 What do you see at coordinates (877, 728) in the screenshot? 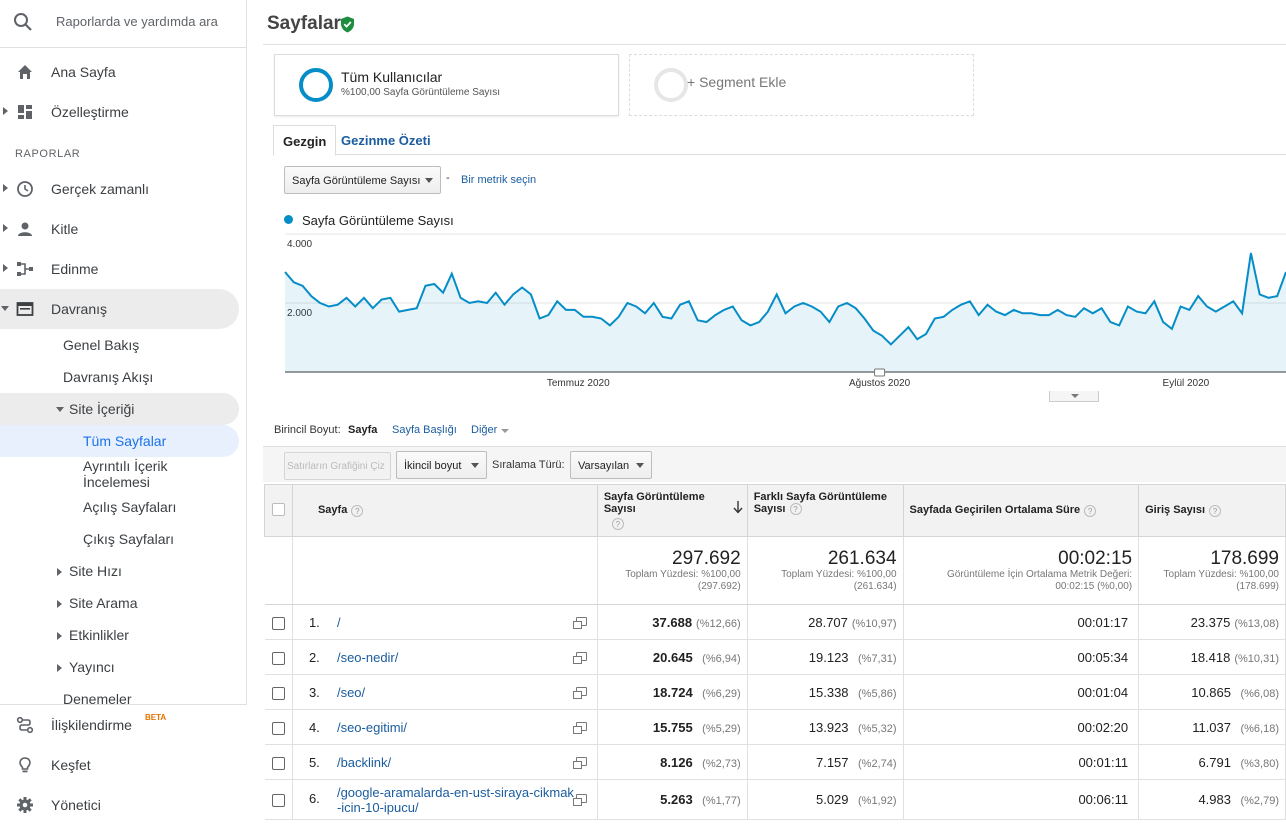
I see `cell-unique-pct: (%5,32)` at bounding box center [877, 728].